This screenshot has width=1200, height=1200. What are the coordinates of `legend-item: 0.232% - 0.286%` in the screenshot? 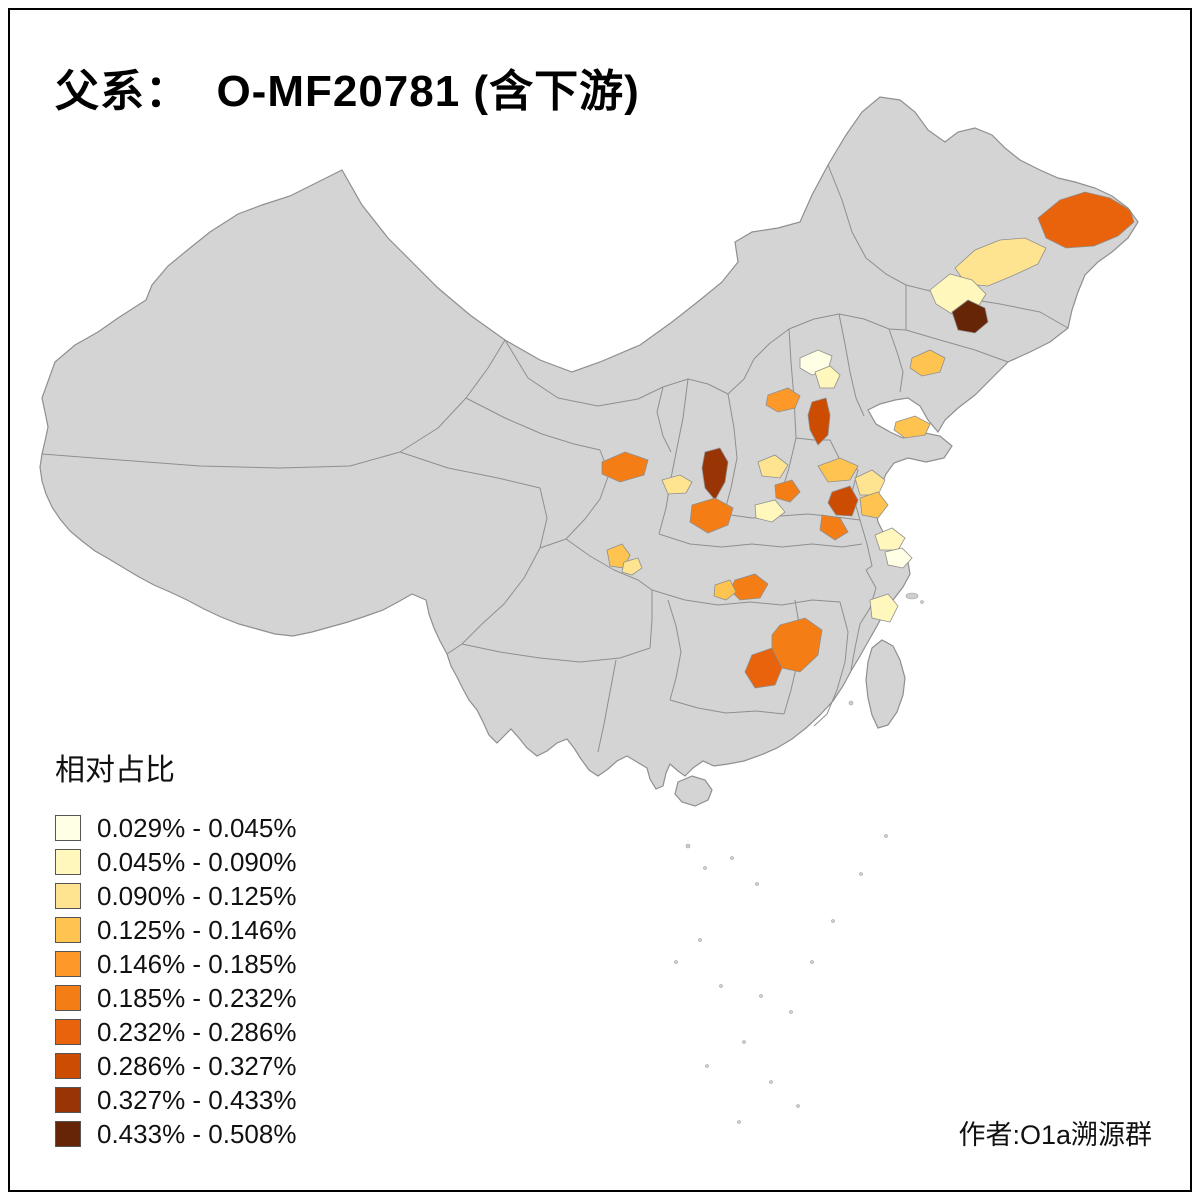 It's located at (175, 1032).